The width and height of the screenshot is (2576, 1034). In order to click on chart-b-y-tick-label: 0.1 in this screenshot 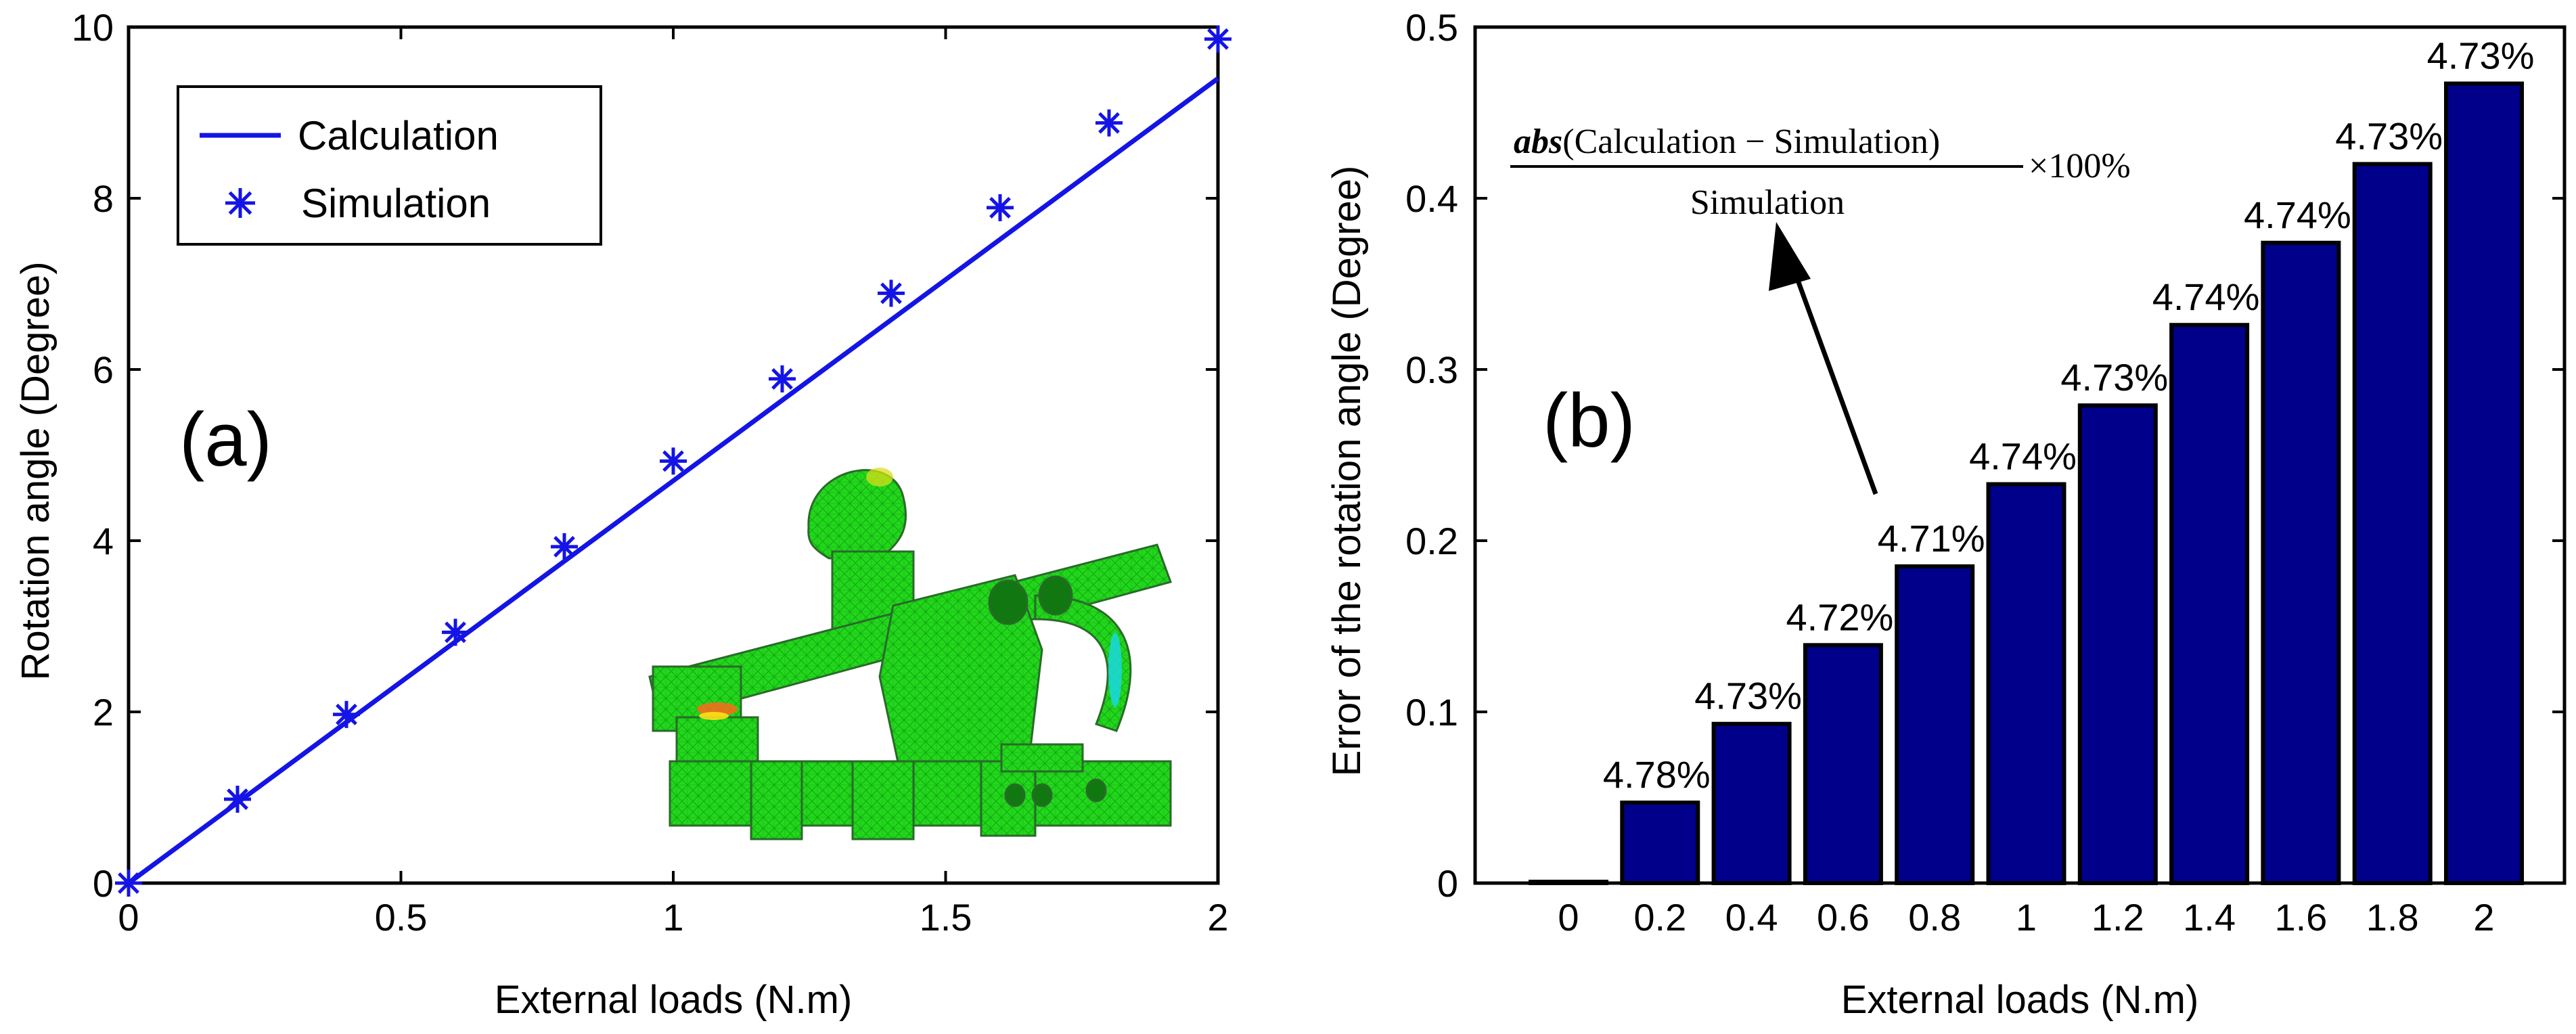, I will do `click(1431, 712)`.